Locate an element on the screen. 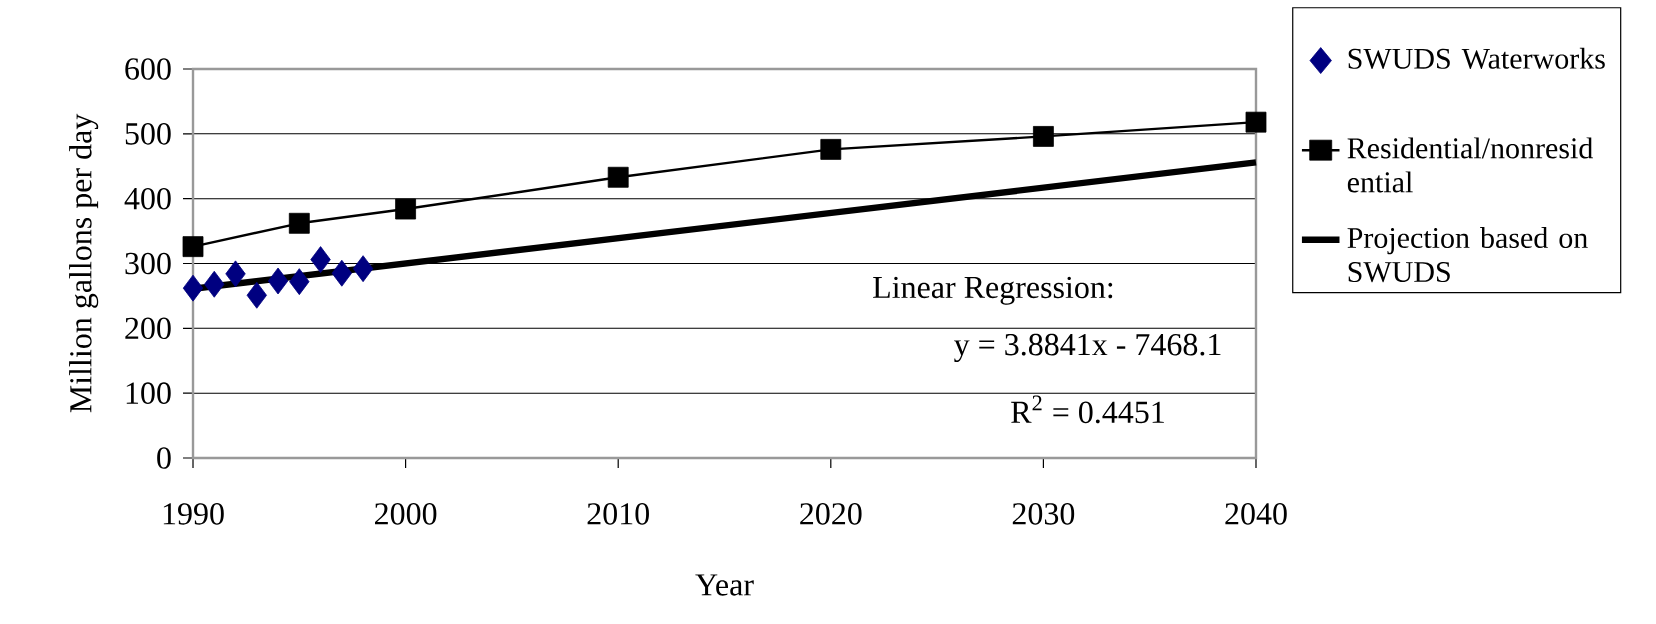 The width and height of the screenshot is (1656, 624). x-axis-title: Year is located at coordinates (724, 585).